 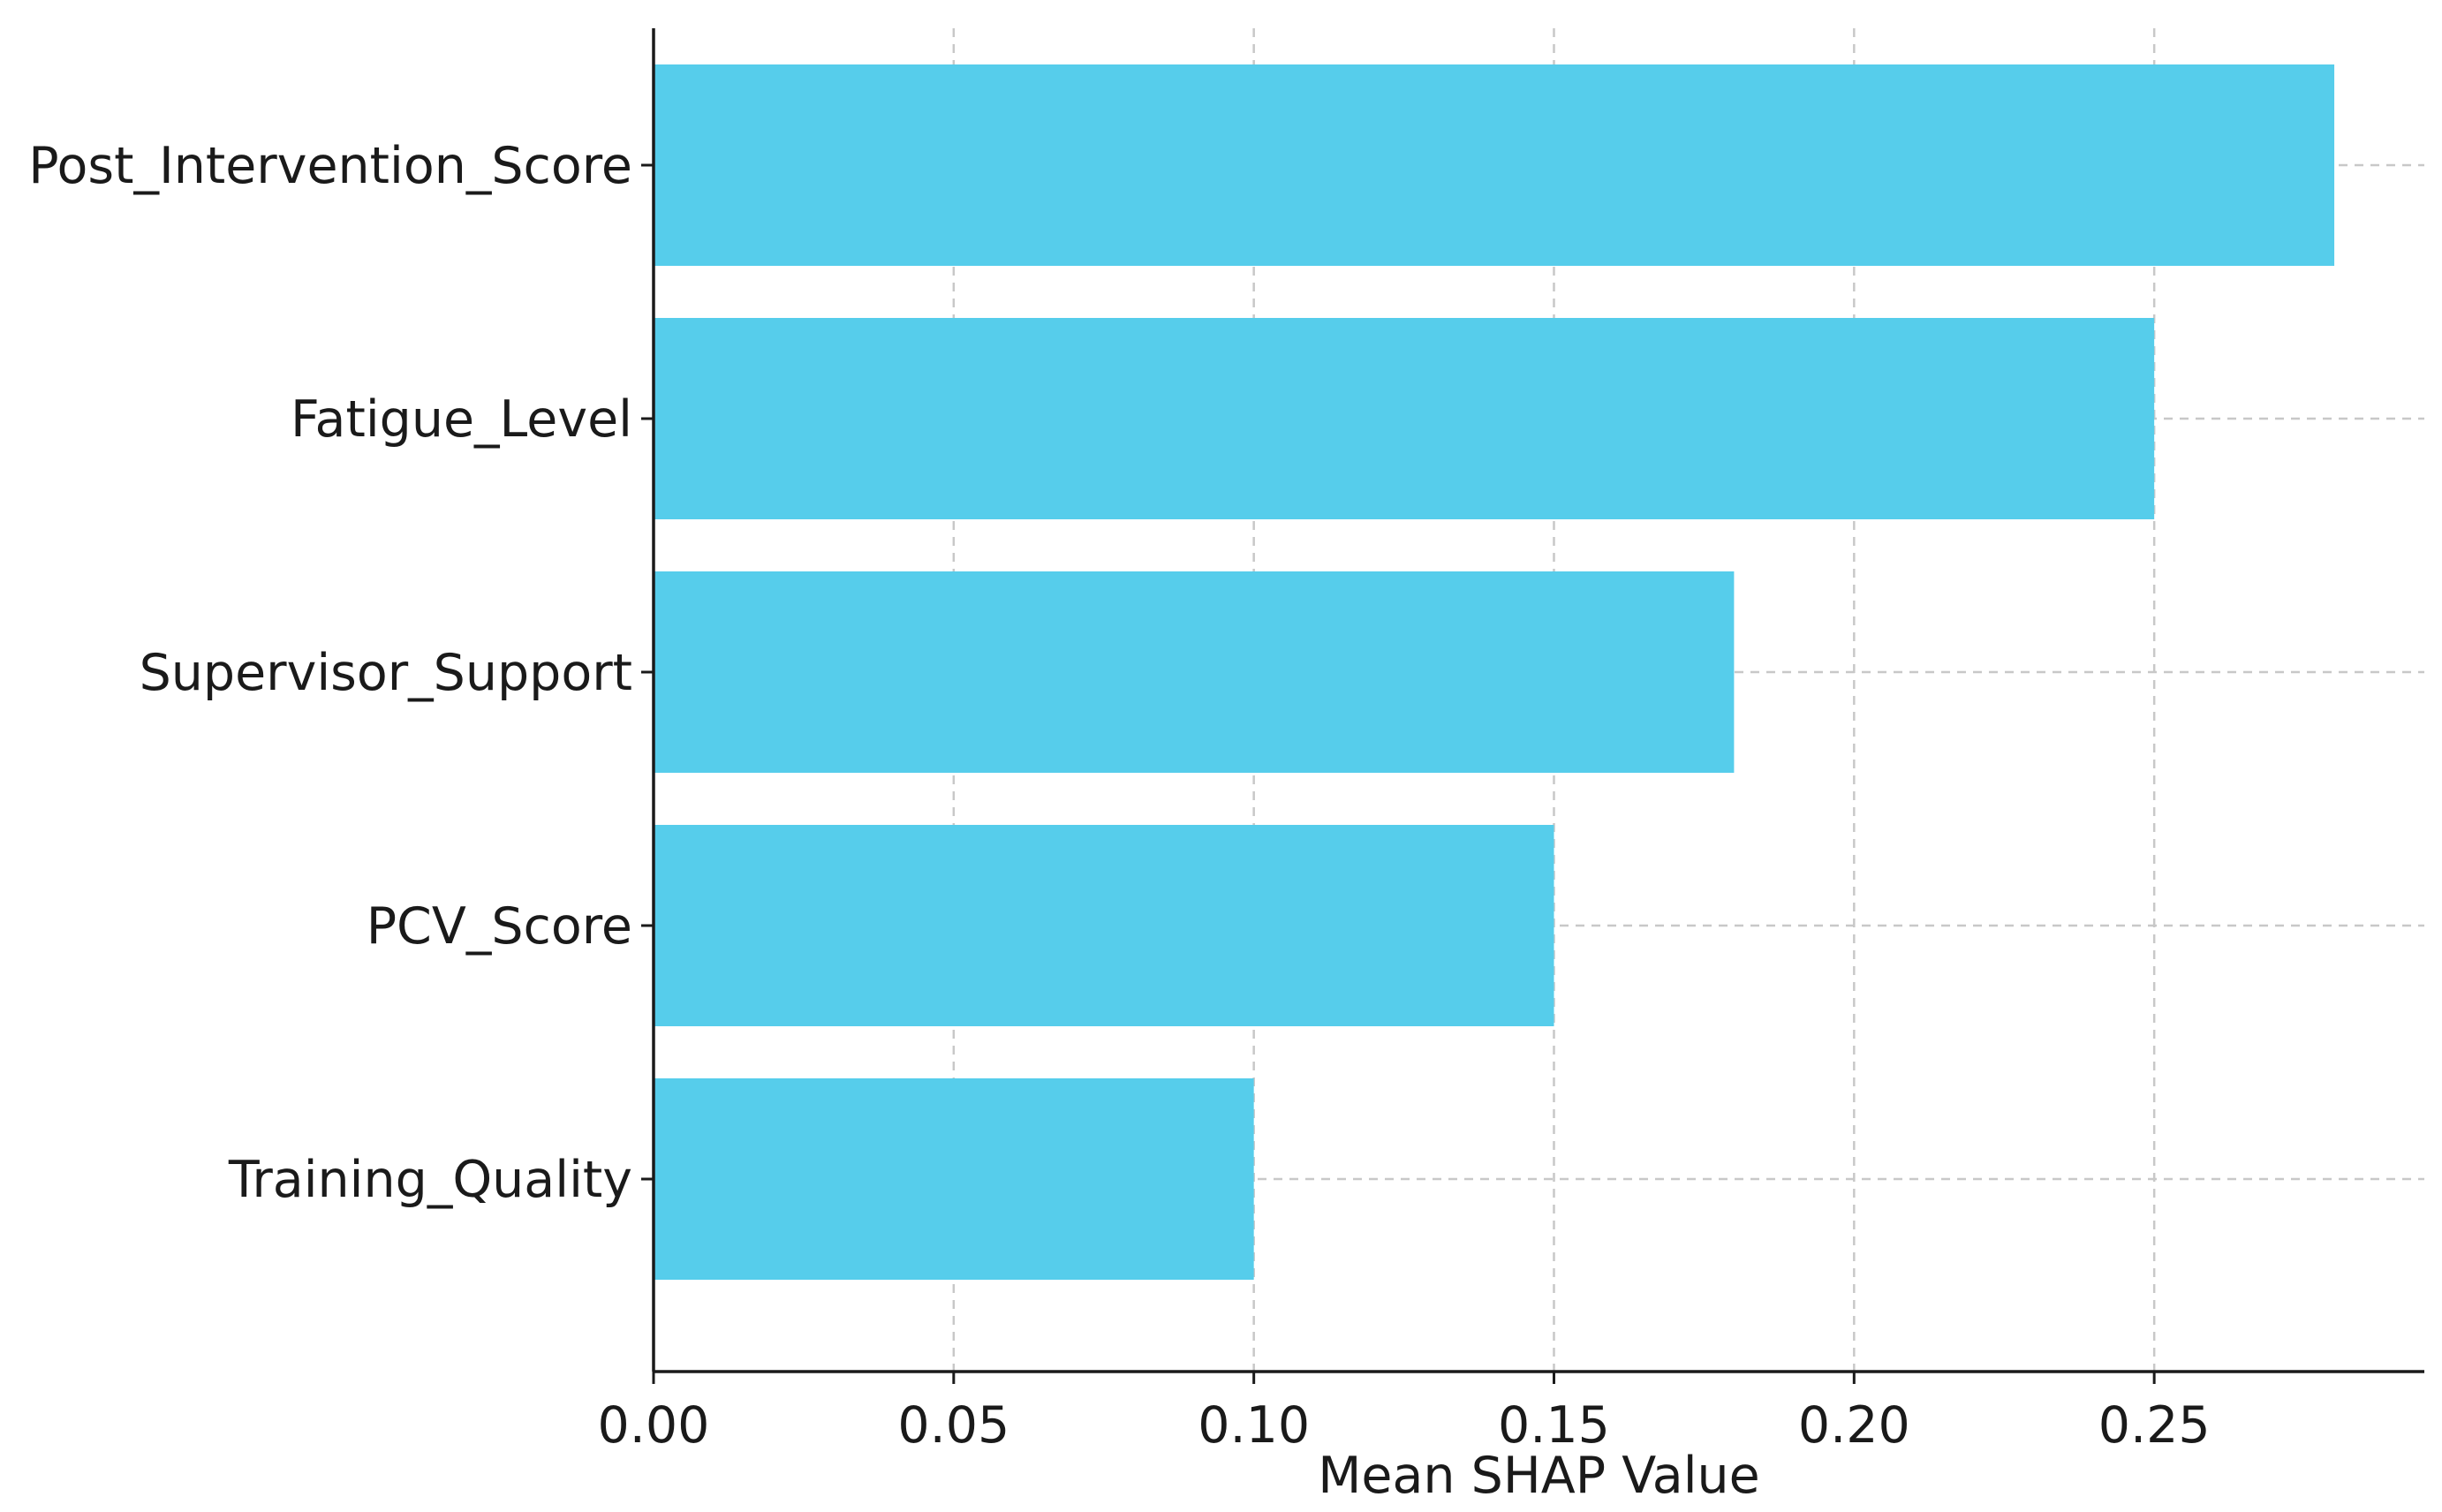 I want to click on category-label: Post_Intervention_Score, so click(x=330, y=166).